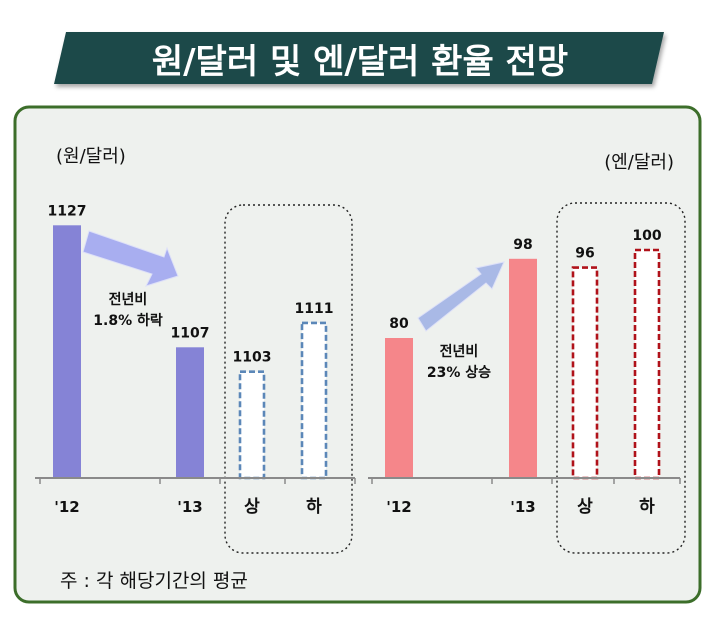 The height and width of the screenshot is (628, 720). I want to click on title-banner-background, so click(359, 58).